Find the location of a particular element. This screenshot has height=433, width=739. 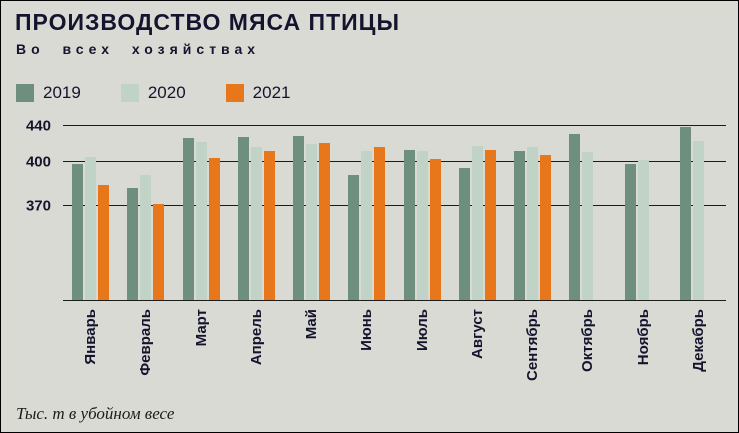

x-tick-Октябрь: Октябрь is located at coordinates (587, 351).